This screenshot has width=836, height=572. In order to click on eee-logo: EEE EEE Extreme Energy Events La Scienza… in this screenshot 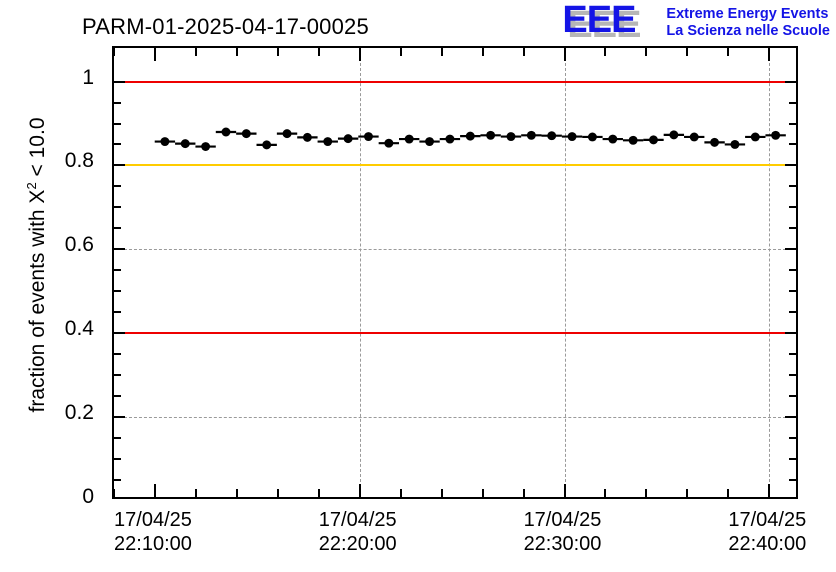, I will do `click(696, 23)`.